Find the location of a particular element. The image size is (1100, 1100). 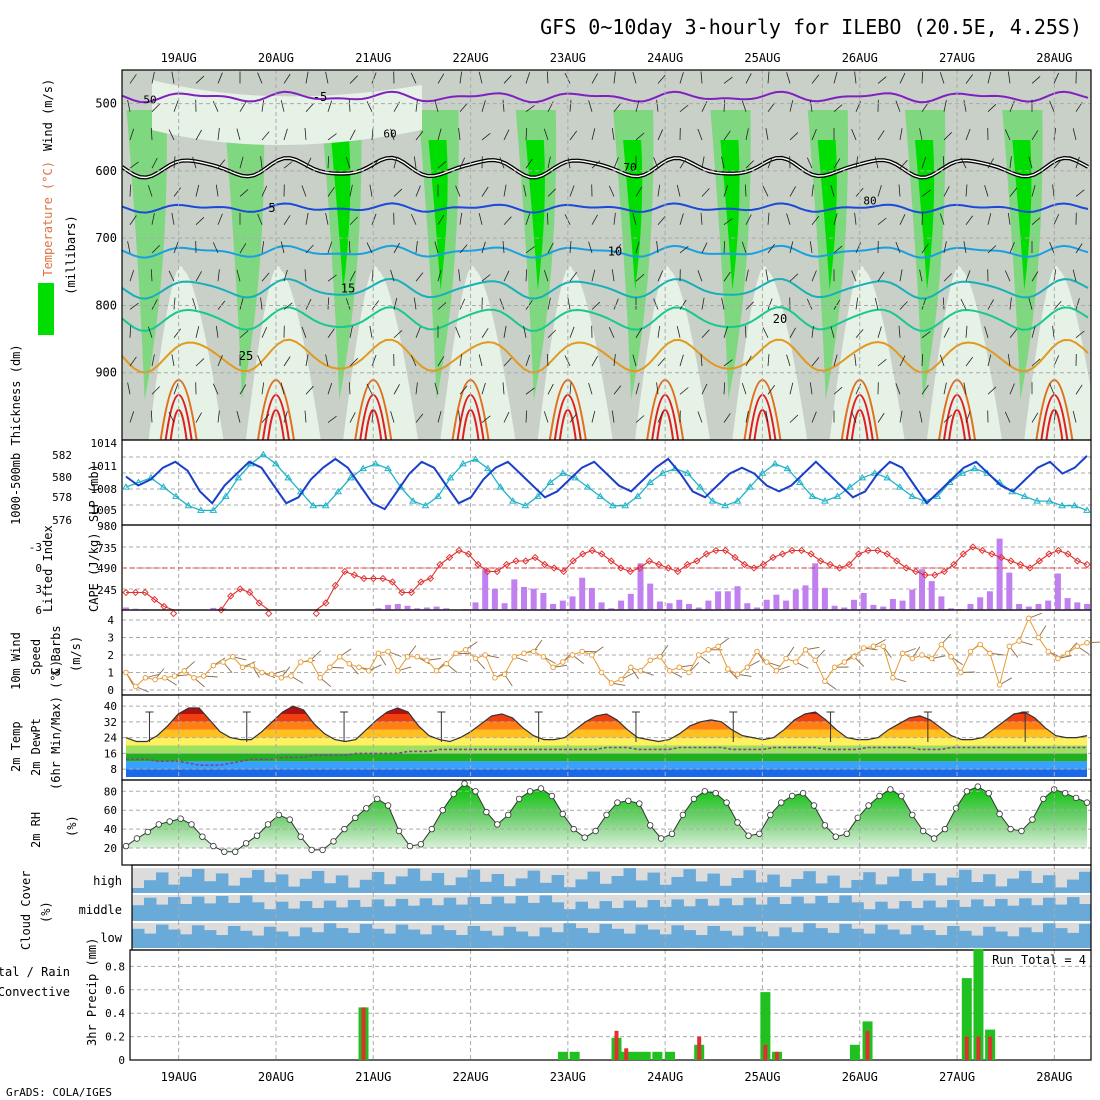

date-label-top: 25AUG is located at coordinates (762, 58).